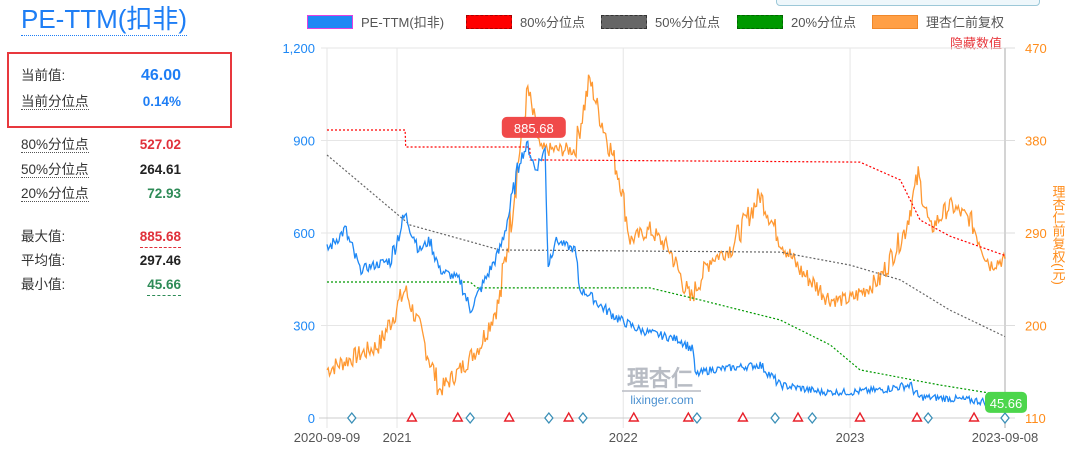 Image resolution: width=1080 pixels, height=454 pixels. Describe the element at coordinates (688, 22) in the screenshot. I see `legend-label: 50%分位点` at that location.